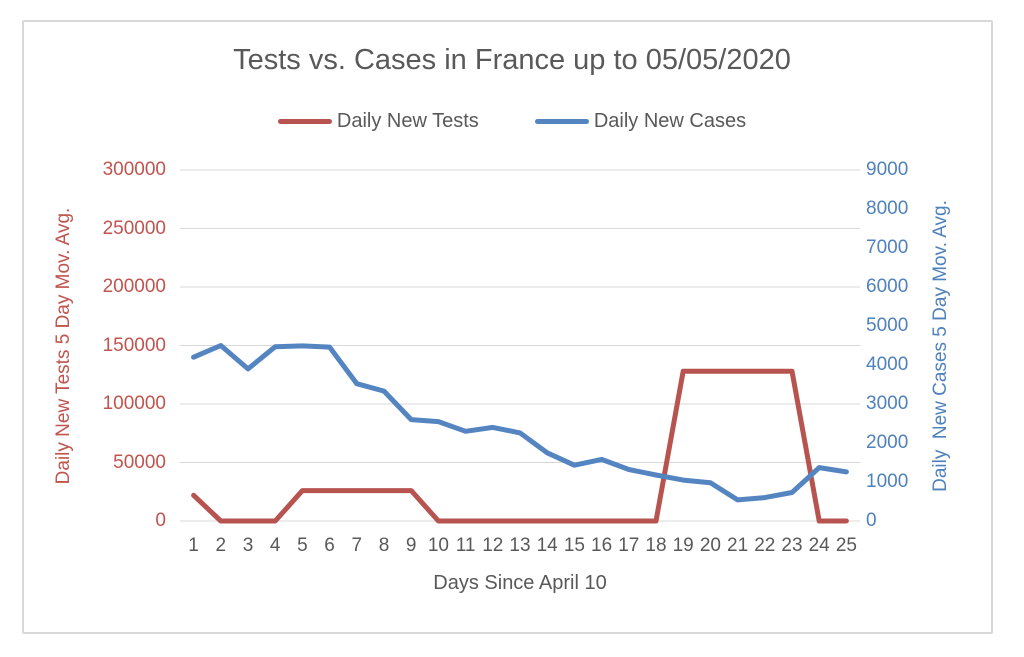 This screenshot has width=1024, height=657. What do you see at coordinates (940, 346) in the screenshot?
I see `right-axis-title: Daily New Cases 5 Day Mov. Avg.` at bounding box center [940, 346].